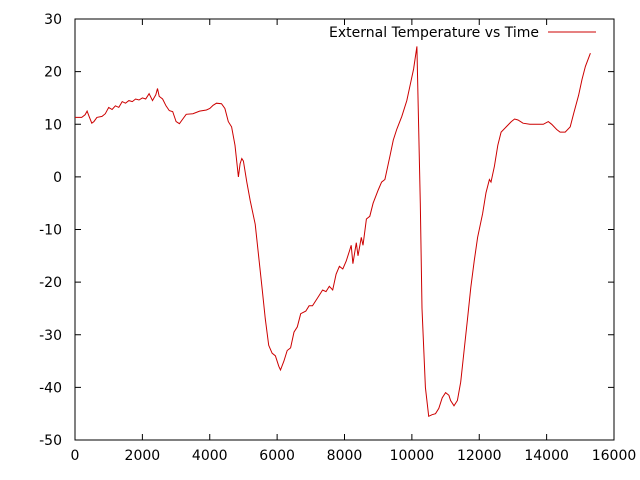  What do you see at coordinates (412, 456) in the screenshot?
I see `x-tick-label: 10000` at bounding box center [412, 456].